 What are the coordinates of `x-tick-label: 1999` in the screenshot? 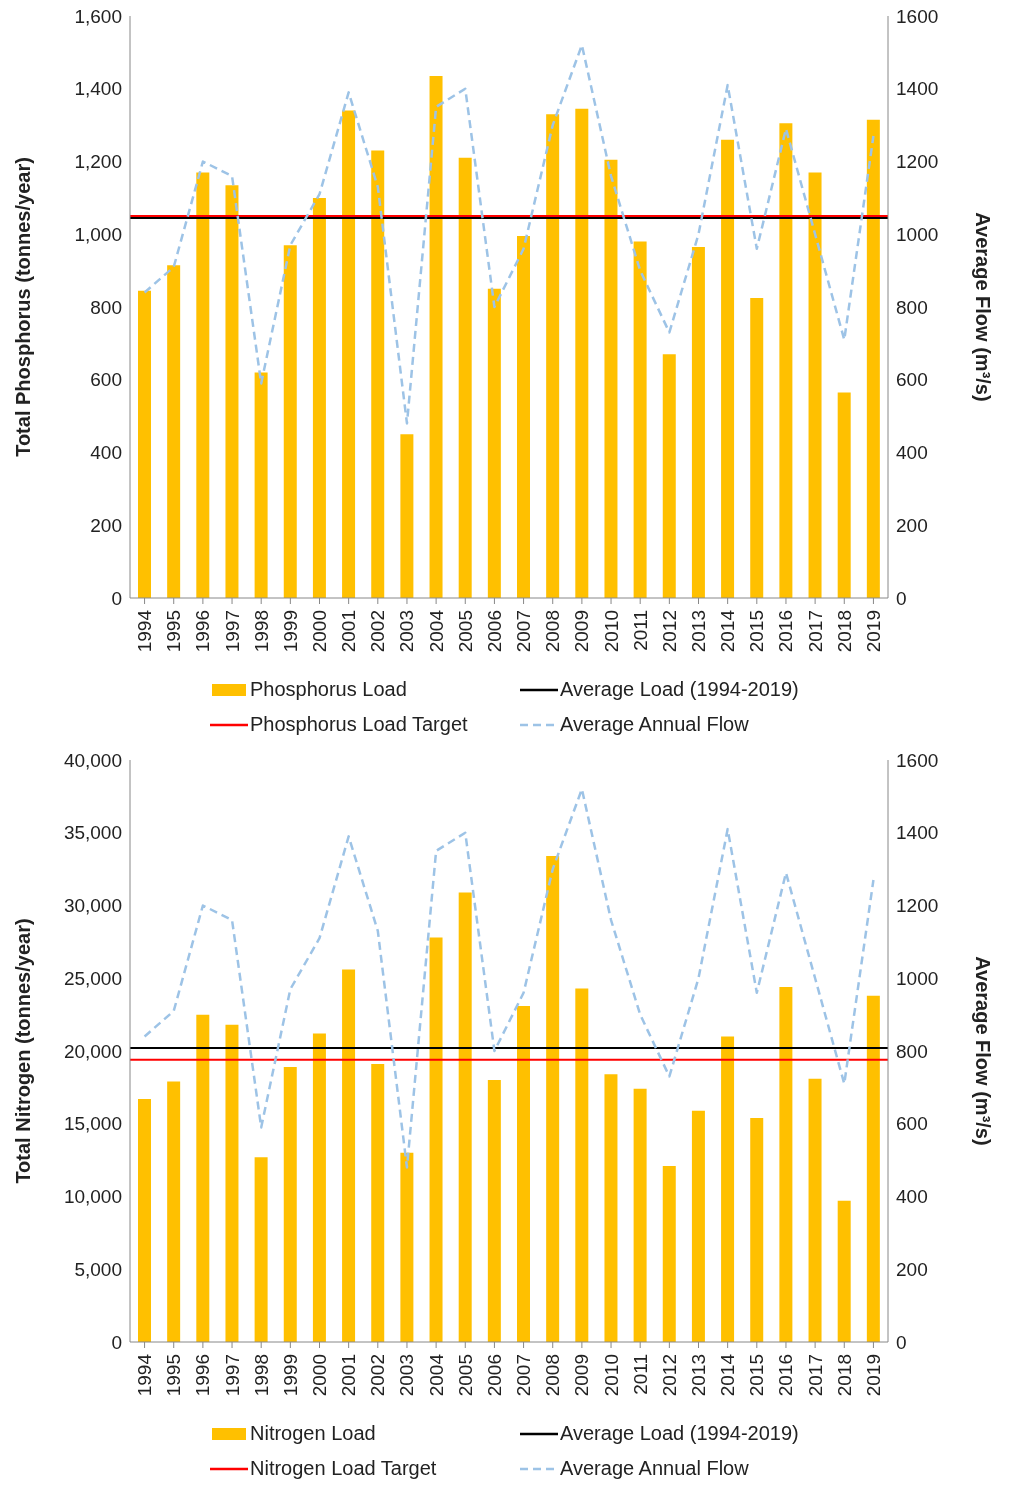 It's located at (290, 1375).